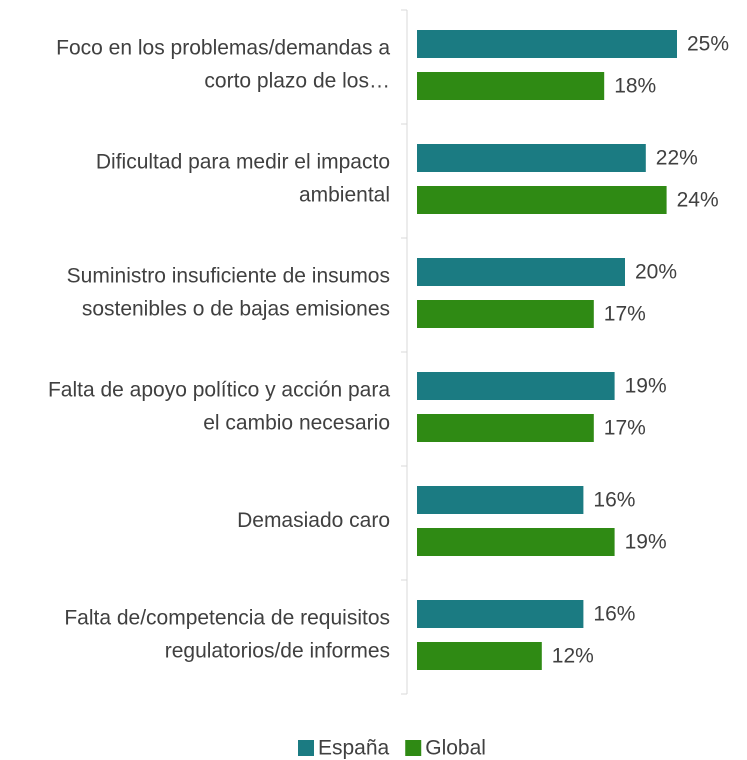  I want to click on value-label: 24%, so click(698, 200).